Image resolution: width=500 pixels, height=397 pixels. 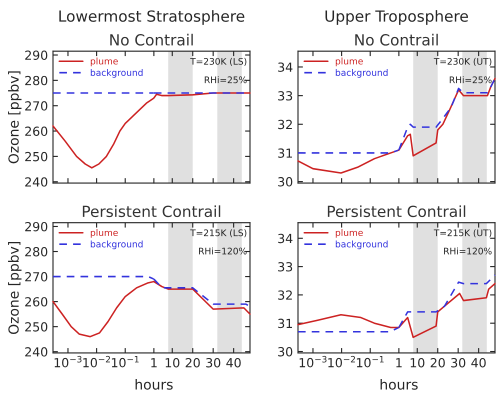 What do you see at coordinates (463, 62) in the screenshot?
I see `annotation: T=230K (UT)` at bounding box center [463, 62].